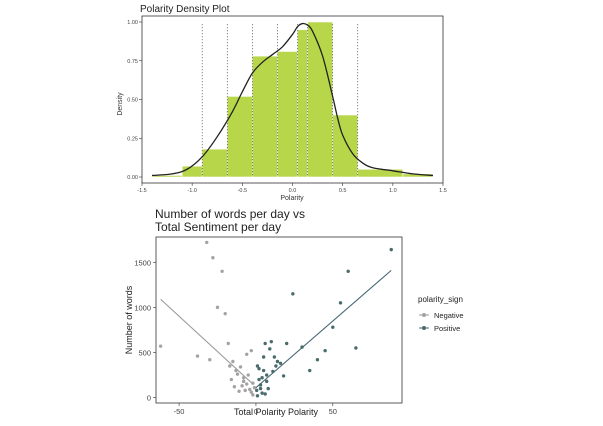  Describe the element at coordinates (120, 104) in the screenshot. I see `y-axis-label: Density` at that location.